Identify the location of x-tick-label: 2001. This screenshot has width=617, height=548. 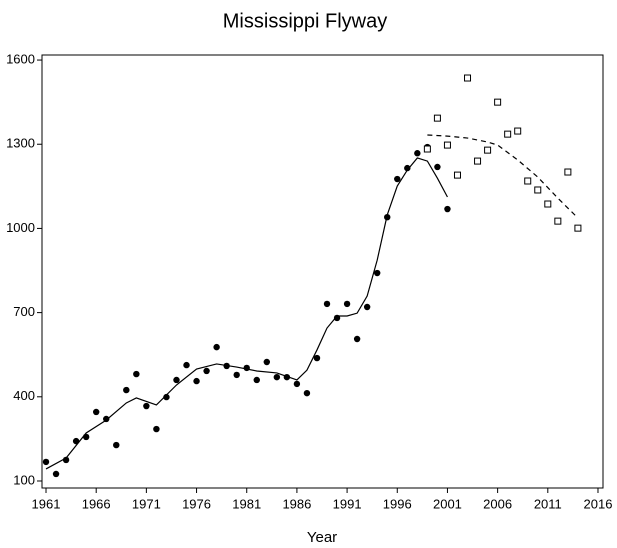
(447, 503).